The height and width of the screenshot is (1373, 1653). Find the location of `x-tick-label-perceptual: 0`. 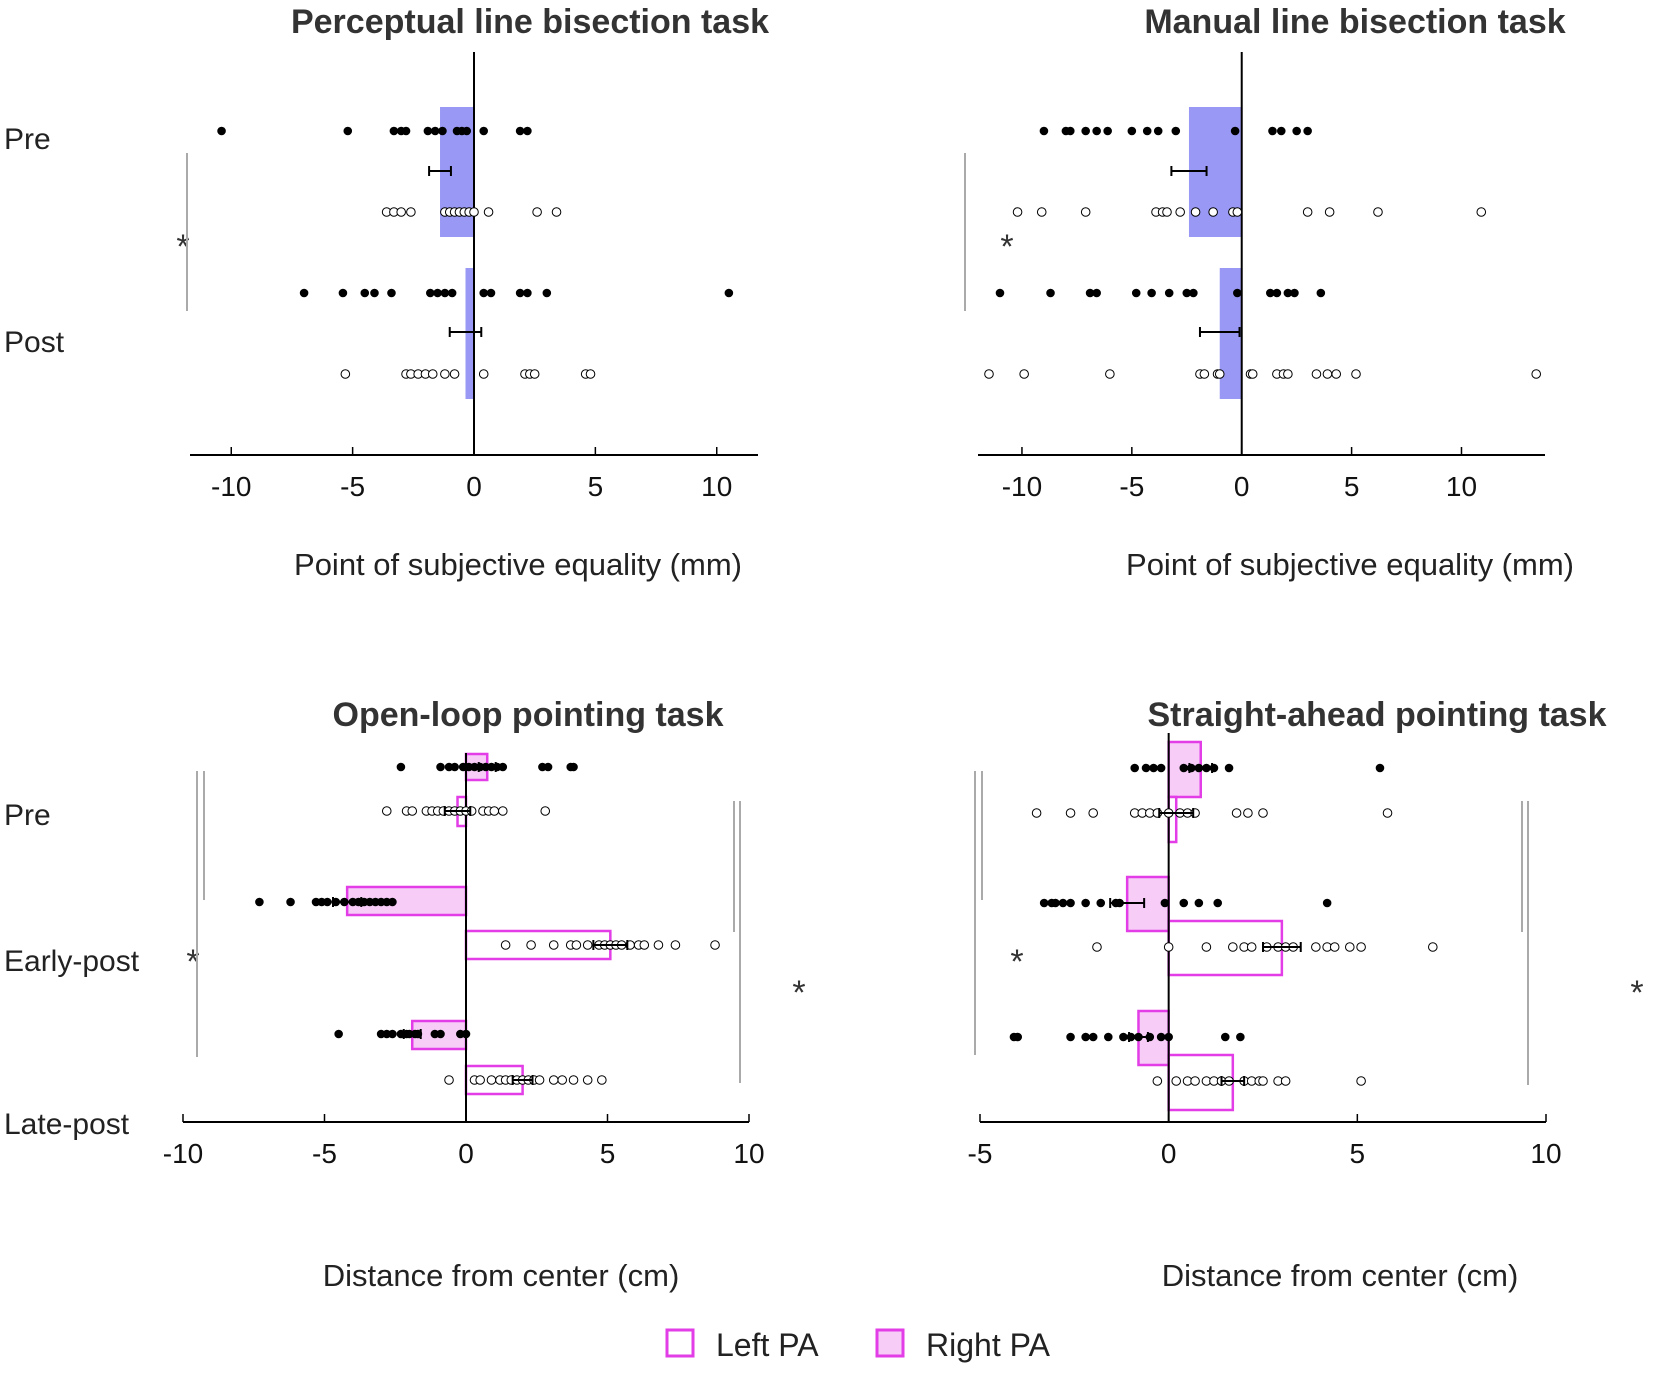

x-tick-label-perceptual: 0 is located at coordinates (474, 486).